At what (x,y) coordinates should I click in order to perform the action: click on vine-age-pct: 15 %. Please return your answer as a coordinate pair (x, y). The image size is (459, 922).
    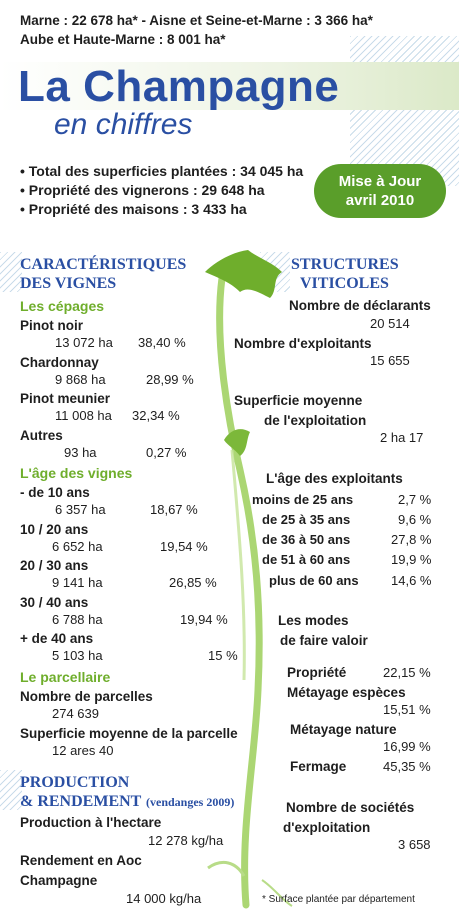
    Looking at the image, I should click on (223, 655).